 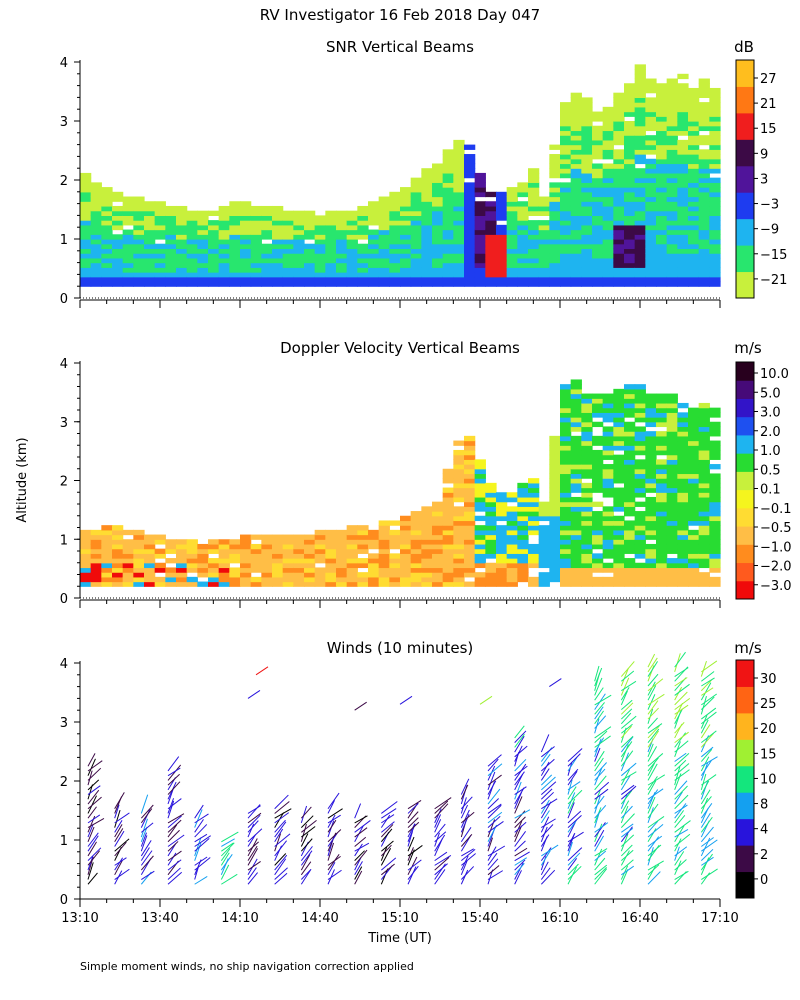 What do you see at coordinates (774, 374) in the screenshot?
I see `colorbar-label: 10.0` at bounding box center [774, 374].